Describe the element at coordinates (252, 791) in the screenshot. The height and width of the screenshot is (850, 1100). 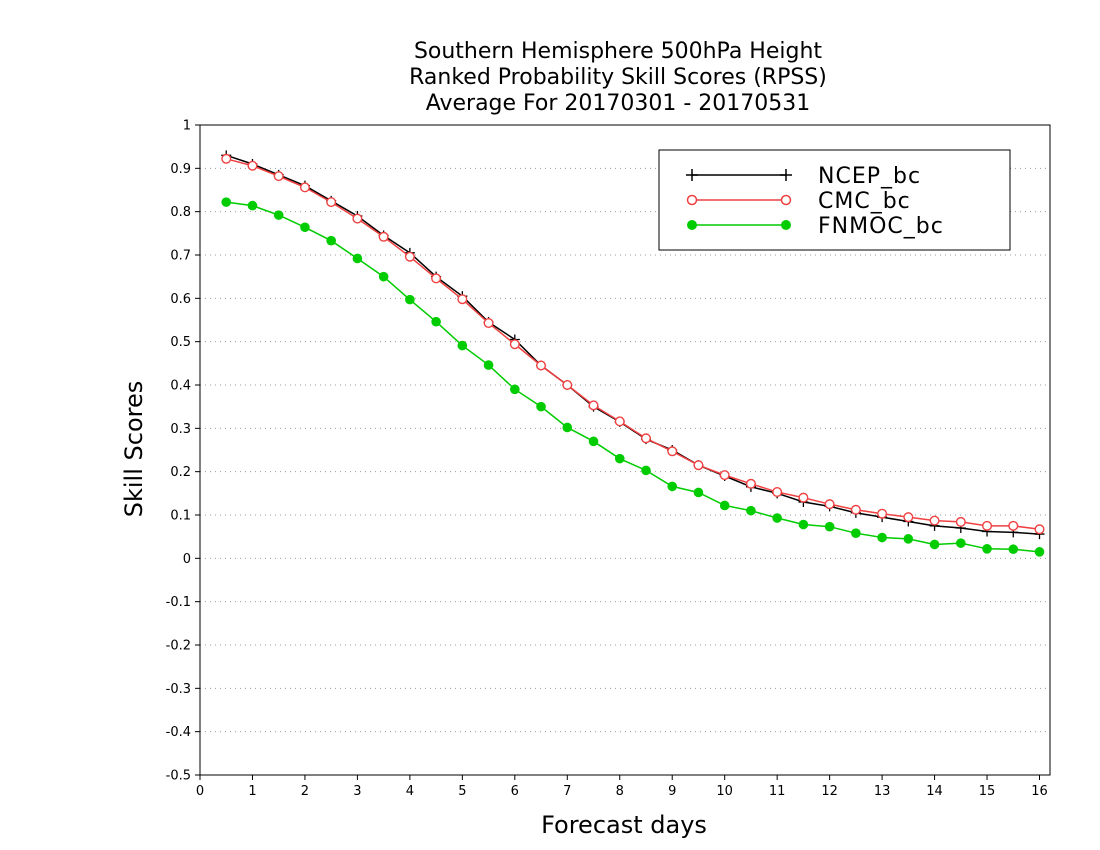
I see `x-tick-label-1: 1` at that location.